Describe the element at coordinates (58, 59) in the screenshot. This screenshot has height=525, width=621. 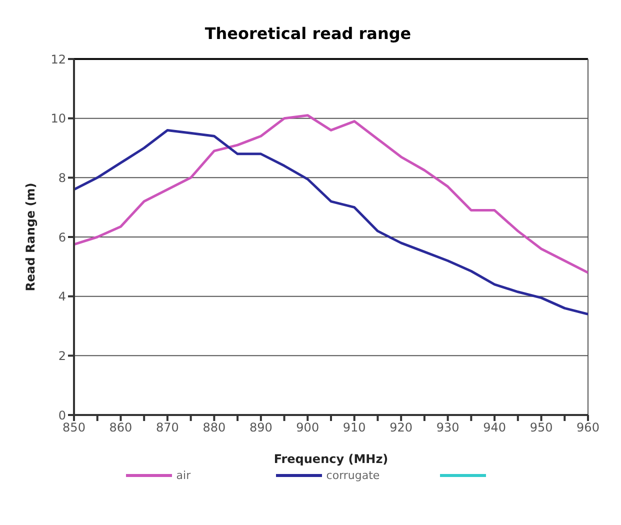
I see `y-tick-label: 12` at that location.